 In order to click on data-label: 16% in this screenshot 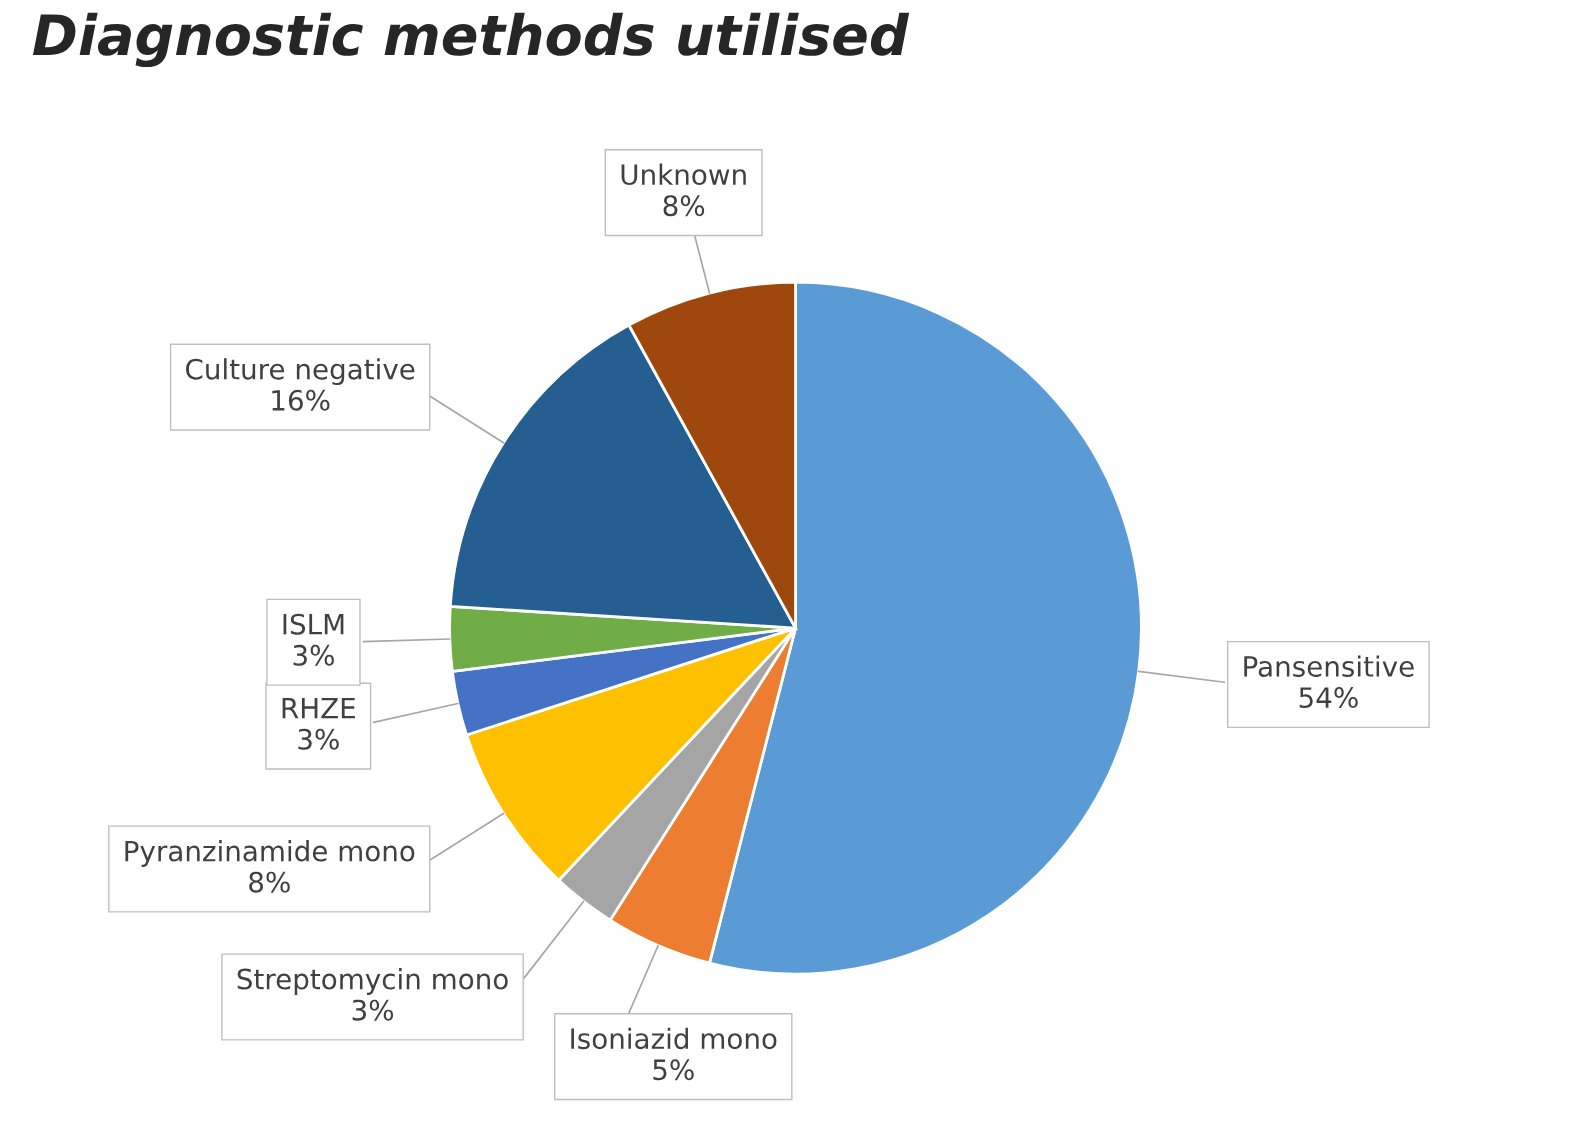, I will do `click(301, 400)`.